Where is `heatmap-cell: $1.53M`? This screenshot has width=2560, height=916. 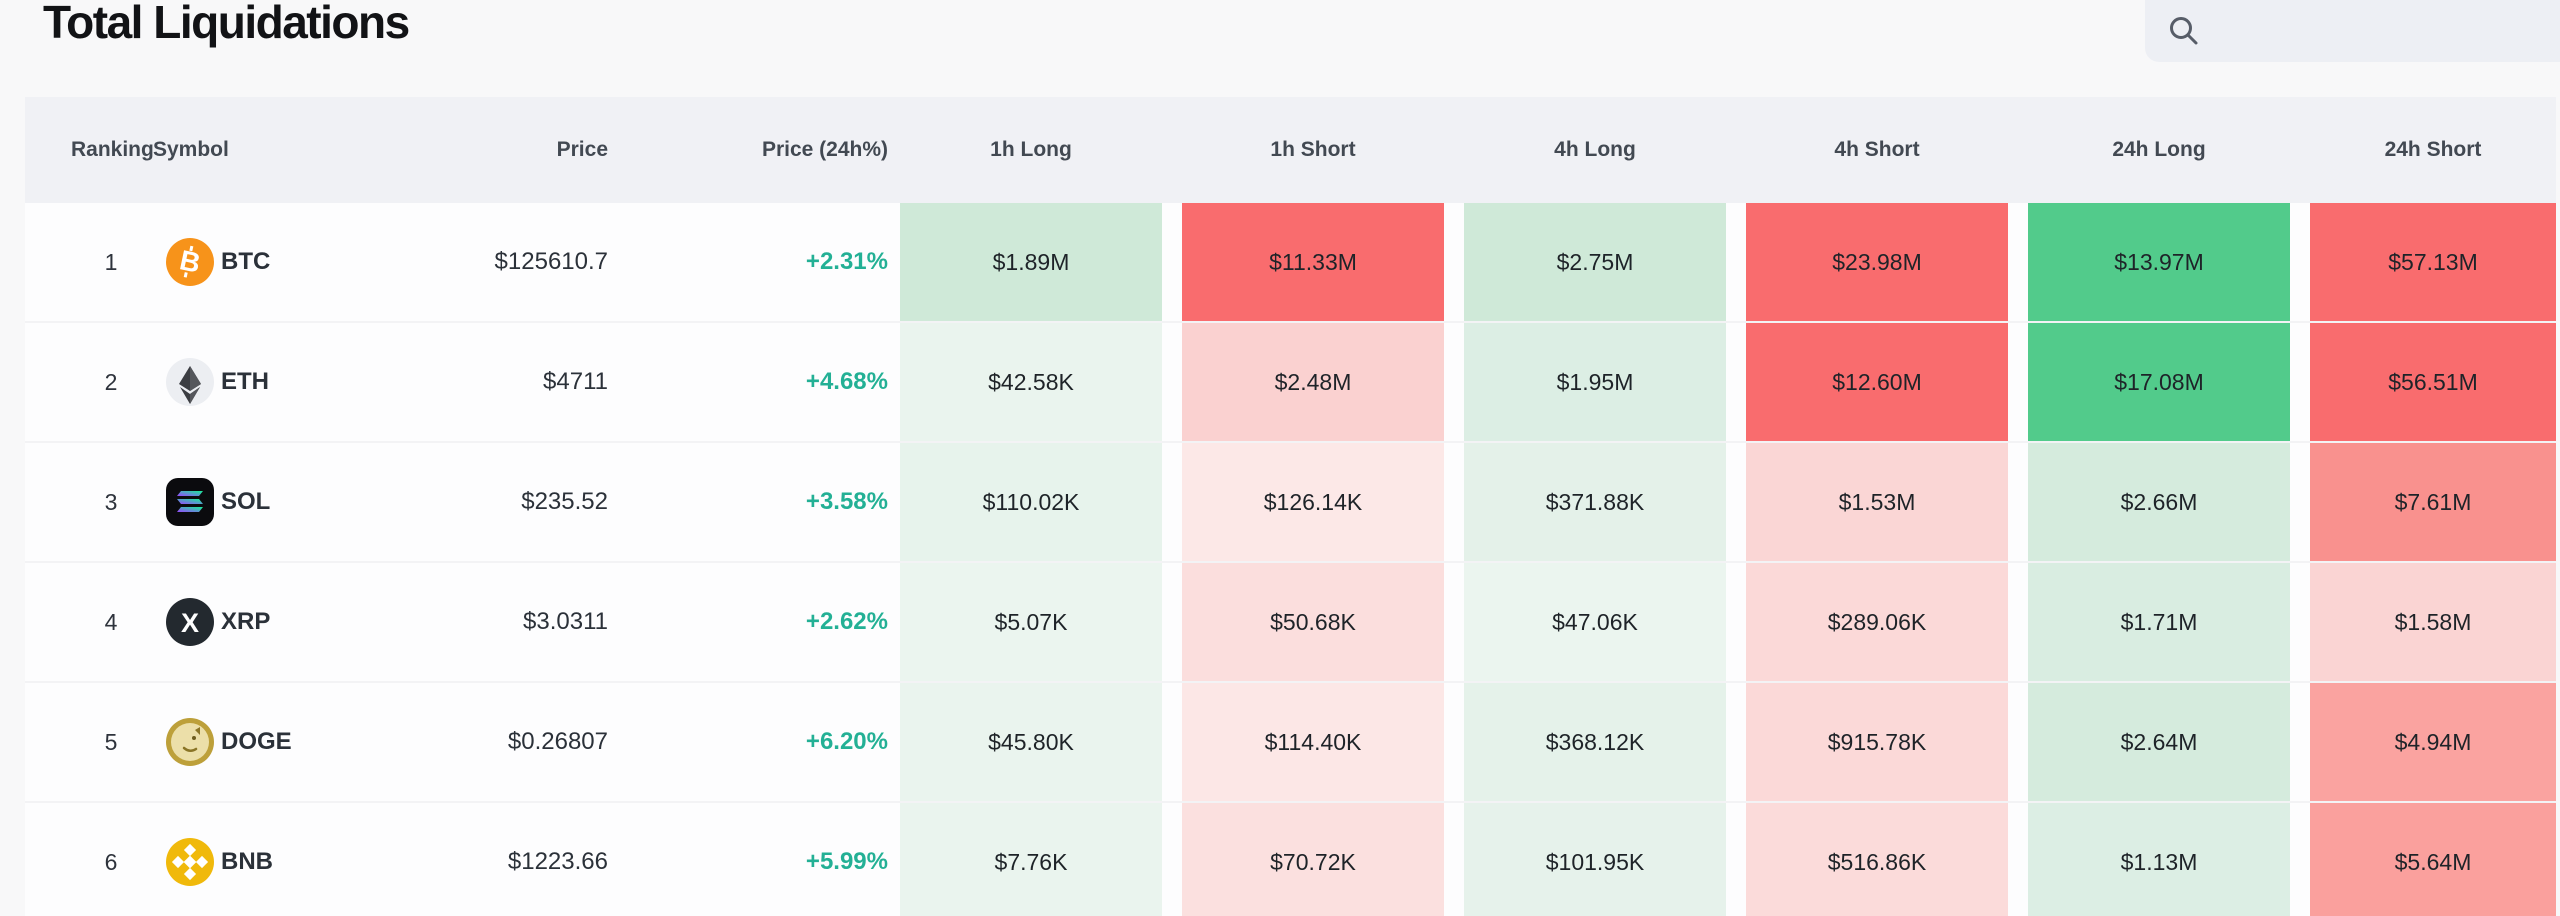 heatmap-cell: $1.53M is located at coordinates (1877, 502).